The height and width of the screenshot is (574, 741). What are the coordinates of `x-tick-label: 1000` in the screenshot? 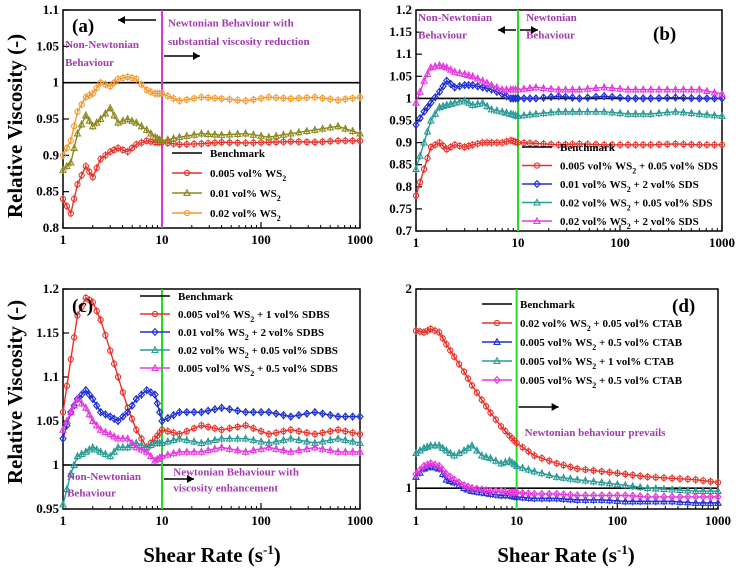 It's located at (360, 520).